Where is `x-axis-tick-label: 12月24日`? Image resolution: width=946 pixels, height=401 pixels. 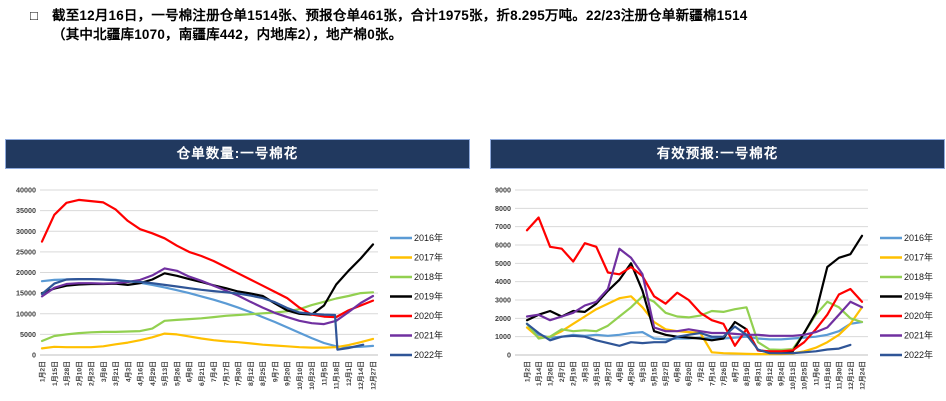 x-axis-tick-label: 12月24日 is located at coordinates (863, 375).